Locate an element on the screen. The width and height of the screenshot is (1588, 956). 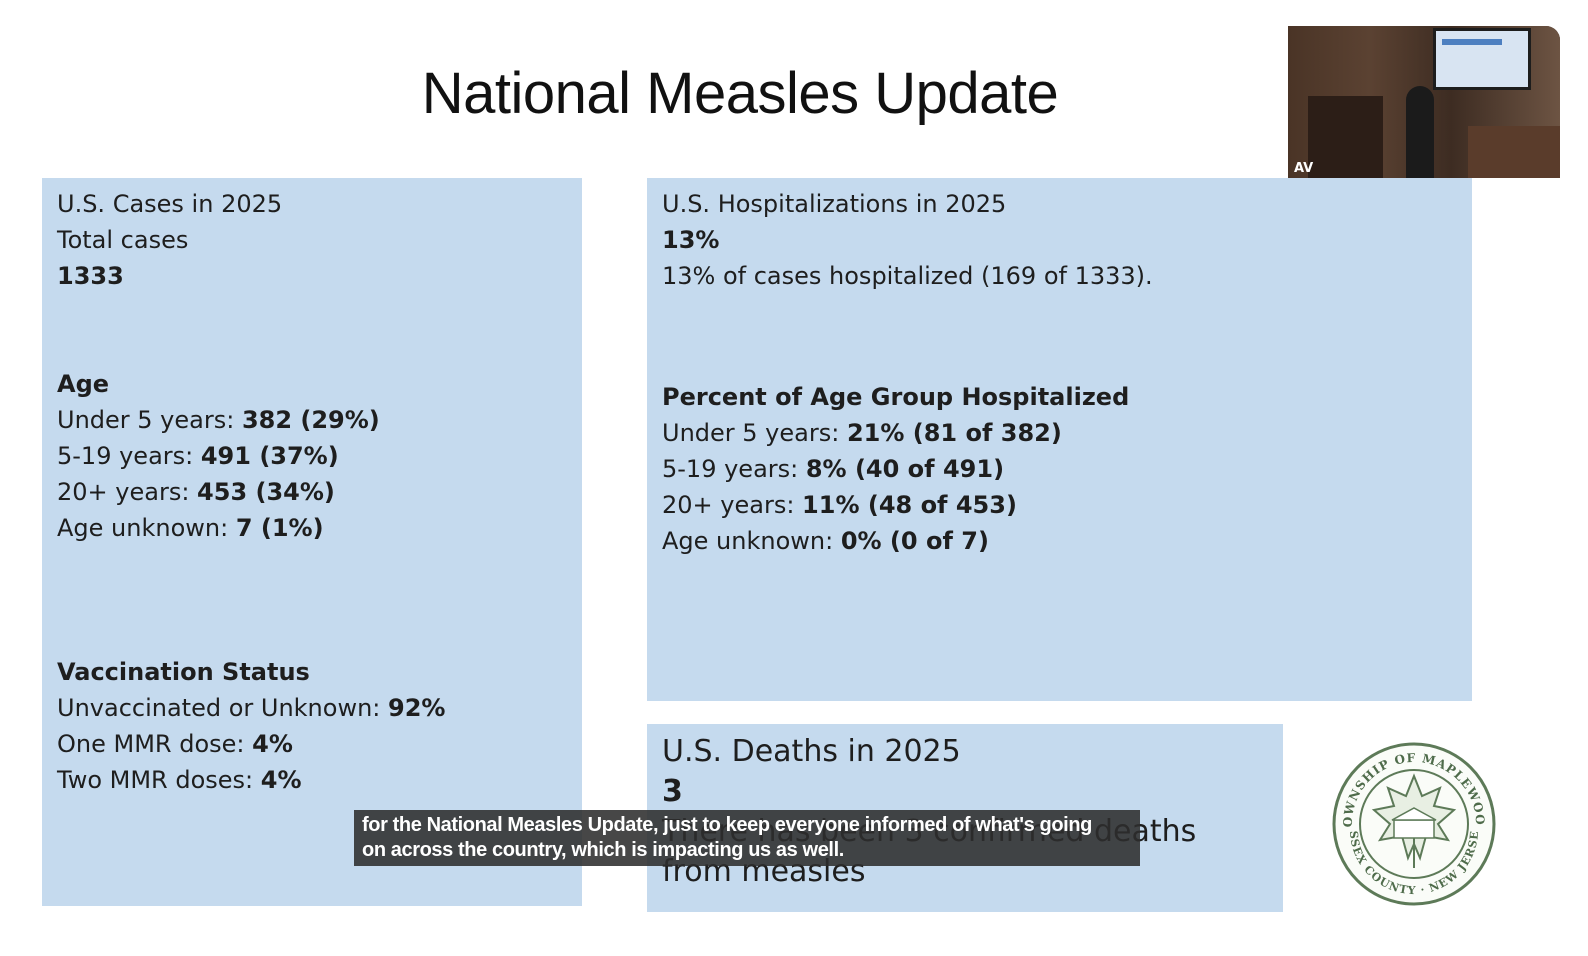
video-tag: AV is located at coordinates (1304, 168).